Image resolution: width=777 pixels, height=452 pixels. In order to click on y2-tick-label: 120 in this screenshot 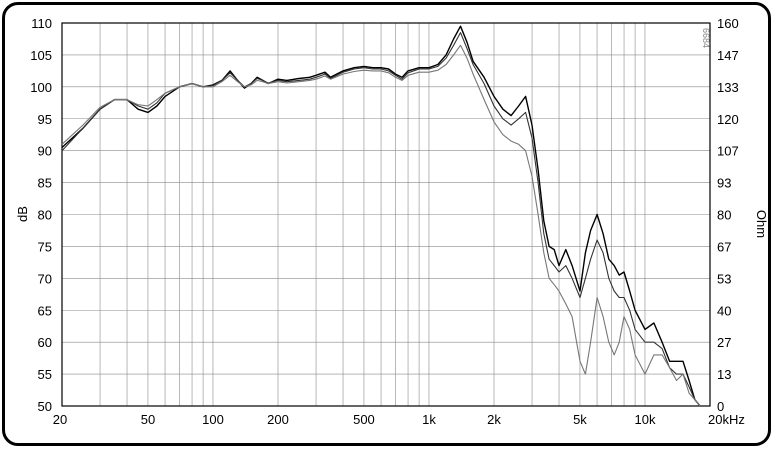, I will do `click(728, 119)`.